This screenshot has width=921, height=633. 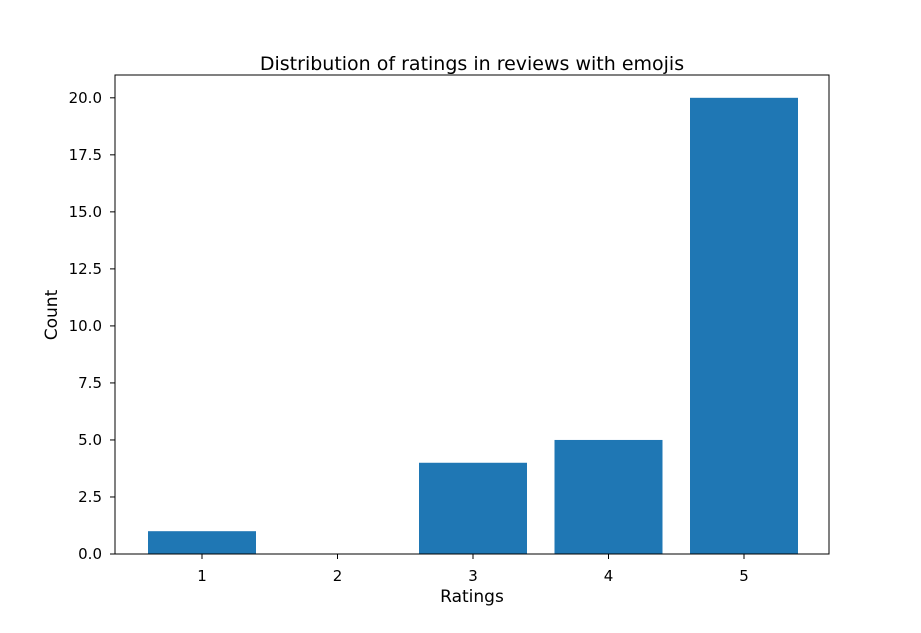 What do you see at coordinates (744, 576) in the screenshot?
I see `x-tick-label: 5` at bounding box center [744, 576].